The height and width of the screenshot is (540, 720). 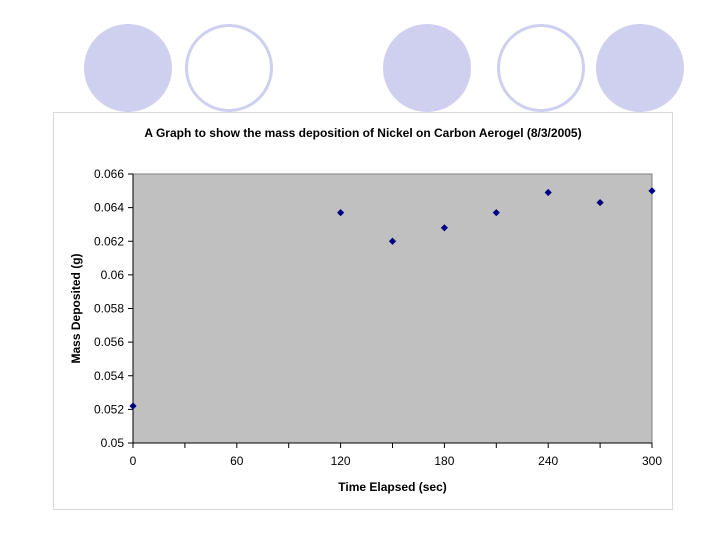 What do you see at coordinates (109, 376) in the screenshot?
I see `y-tick-label: 0.054` at bounding box center [109, 376].